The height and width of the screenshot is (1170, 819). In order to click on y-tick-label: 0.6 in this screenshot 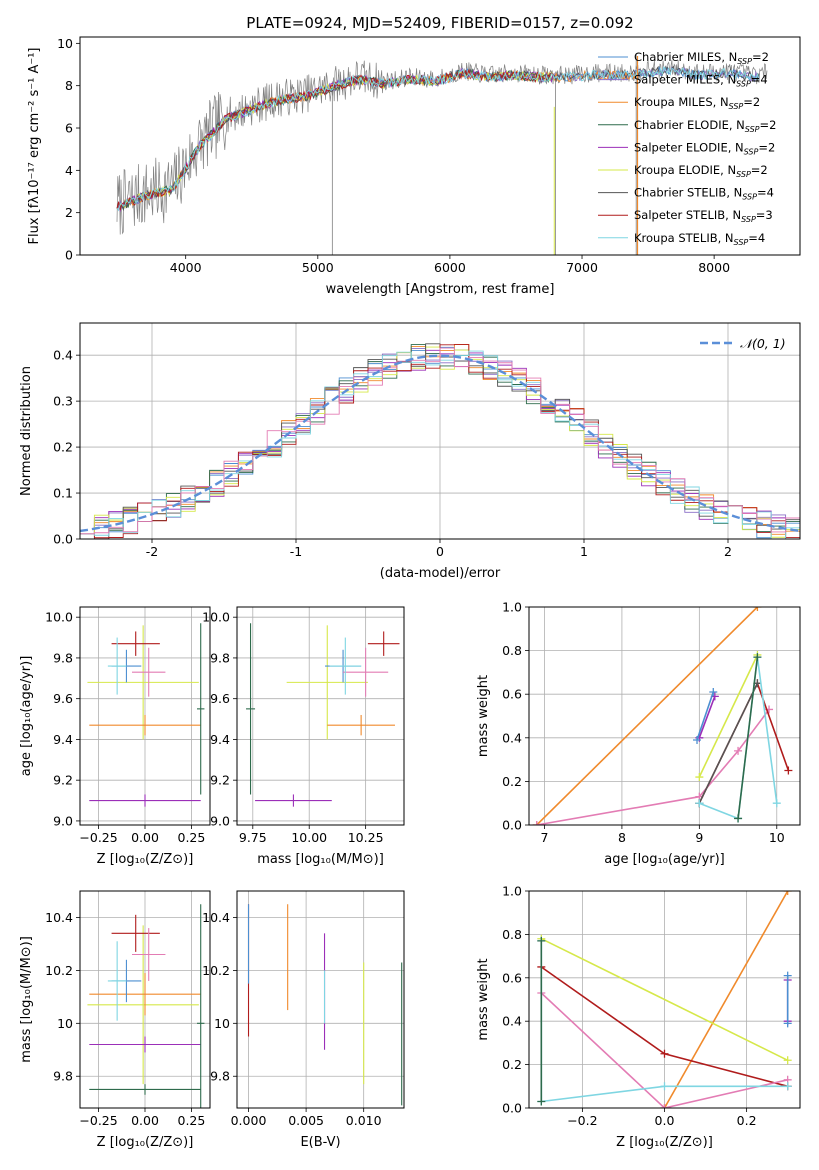, I will do `click(512, 694)`.